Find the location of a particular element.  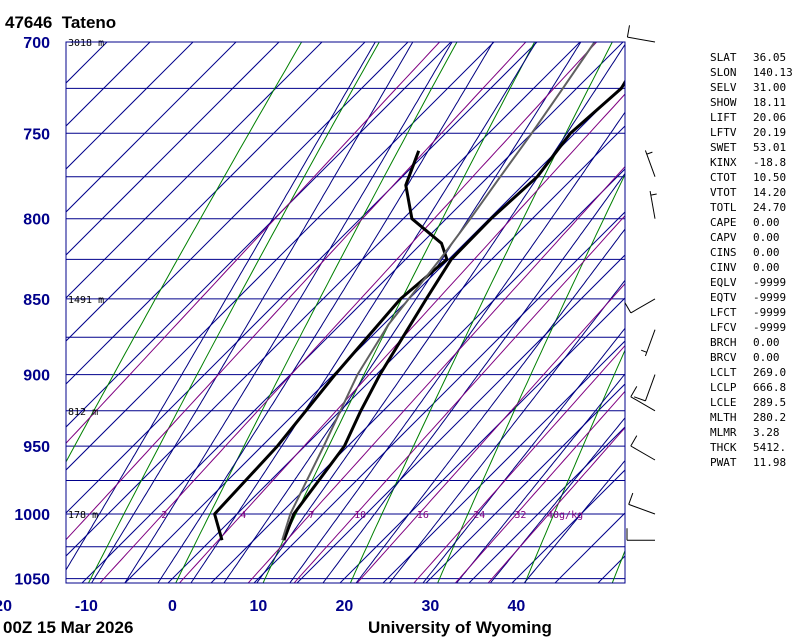

mixing-ratio-label: 10 is located at coordinates (360, 515).